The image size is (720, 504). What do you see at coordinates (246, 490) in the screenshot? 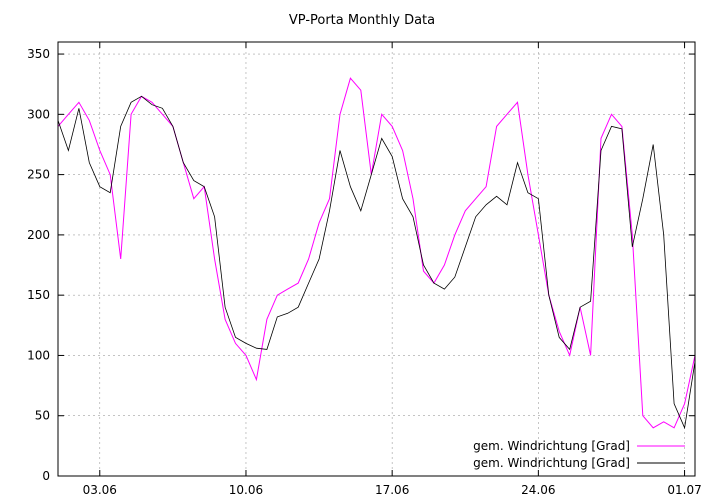
I see `x-tick-label: 10.06` at bounding box center [246, 490].